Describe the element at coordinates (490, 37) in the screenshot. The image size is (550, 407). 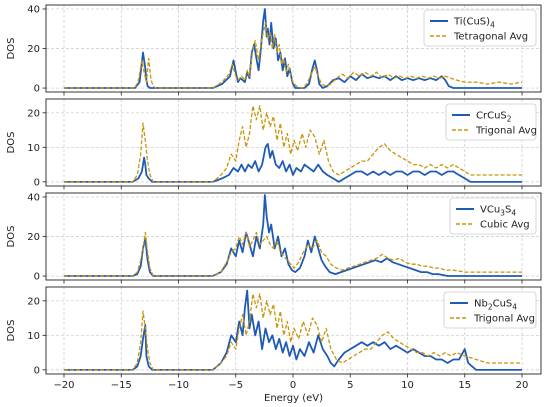
I see `legend-label: Tetragonal Avg` at that location.